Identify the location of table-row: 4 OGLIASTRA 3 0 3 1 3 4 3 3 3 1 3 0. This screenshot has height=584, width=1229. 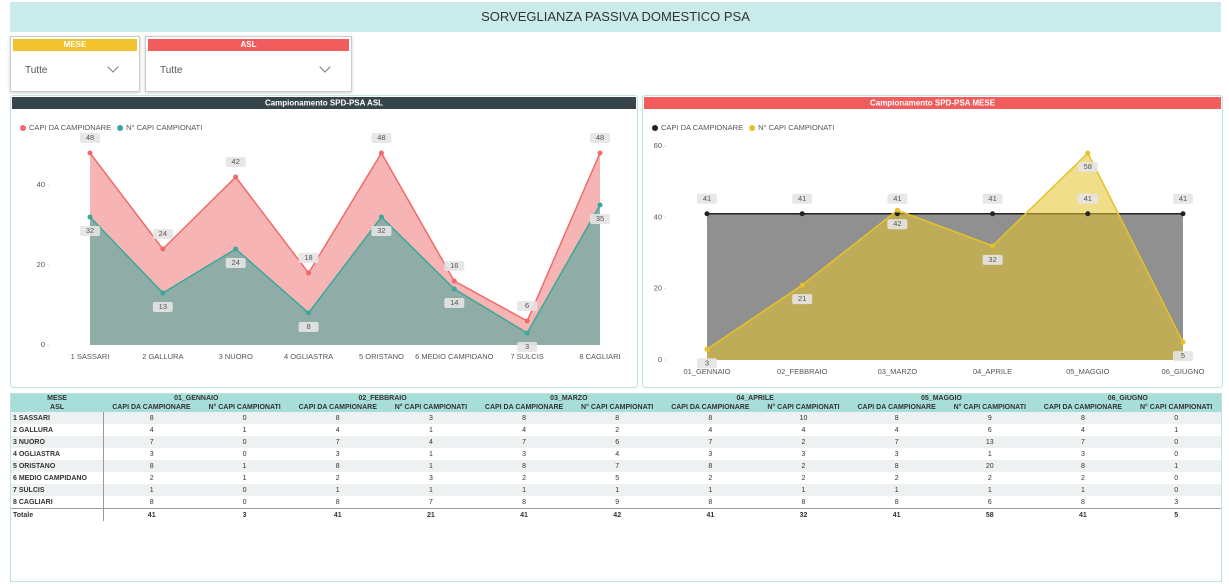
(616, 454).